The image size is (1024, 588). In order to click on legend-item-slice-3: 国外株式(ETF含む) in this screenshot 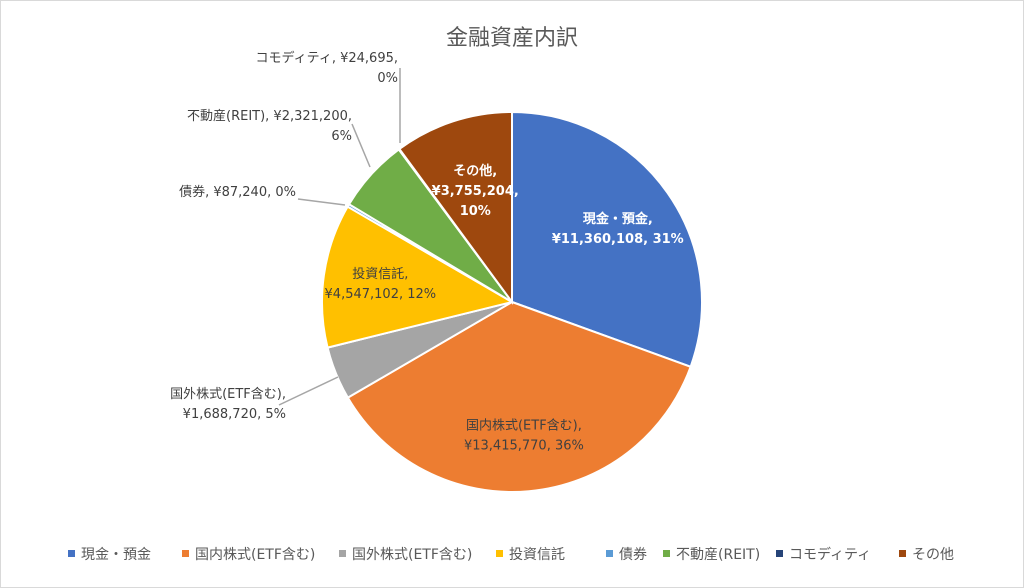, I will do `click(405, 555)`.